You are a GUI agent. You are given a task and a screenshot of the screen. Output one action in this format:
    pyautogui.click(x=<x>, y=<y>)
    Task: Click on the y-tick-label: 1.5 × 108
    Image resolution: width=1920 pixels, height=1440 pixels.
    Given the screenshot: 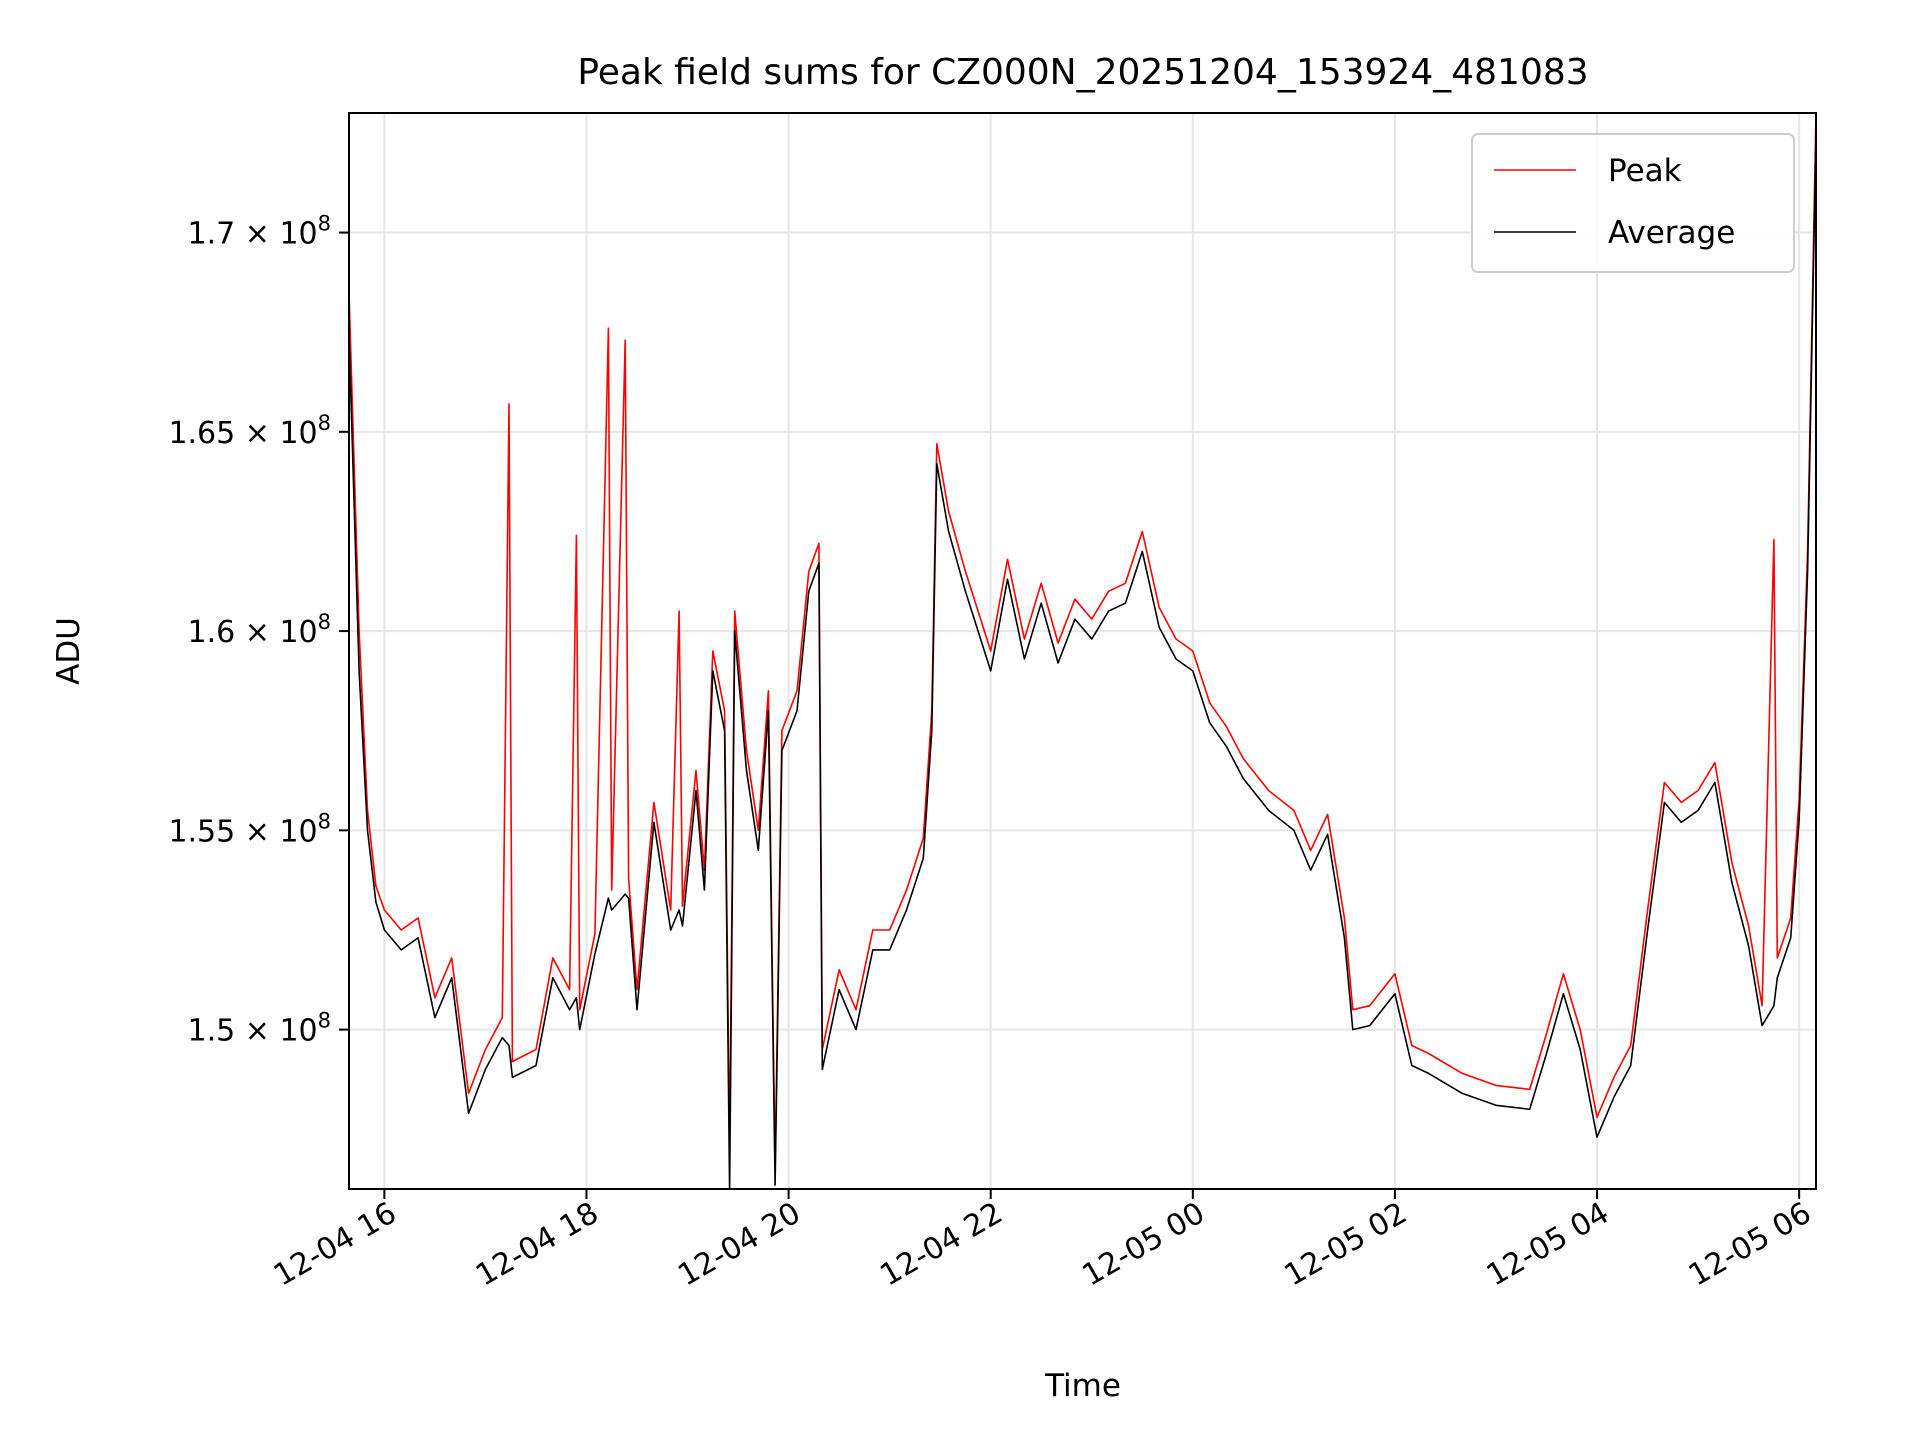 What is the action you would take?
    pyautogui.click(x=259, y=1029)
    